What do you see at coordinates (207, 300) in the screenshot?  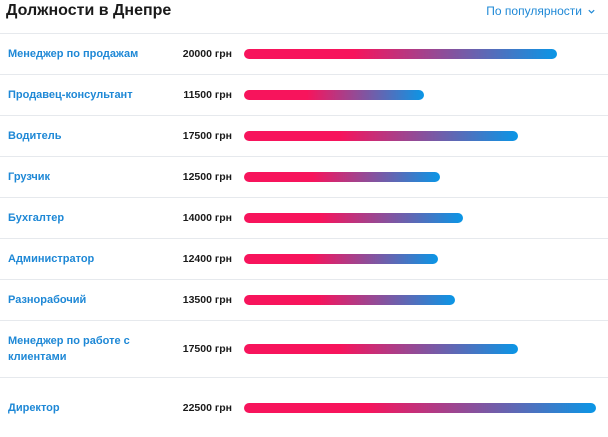 I see `salary-value: 13500 грн` at bounding box center [207, 300].